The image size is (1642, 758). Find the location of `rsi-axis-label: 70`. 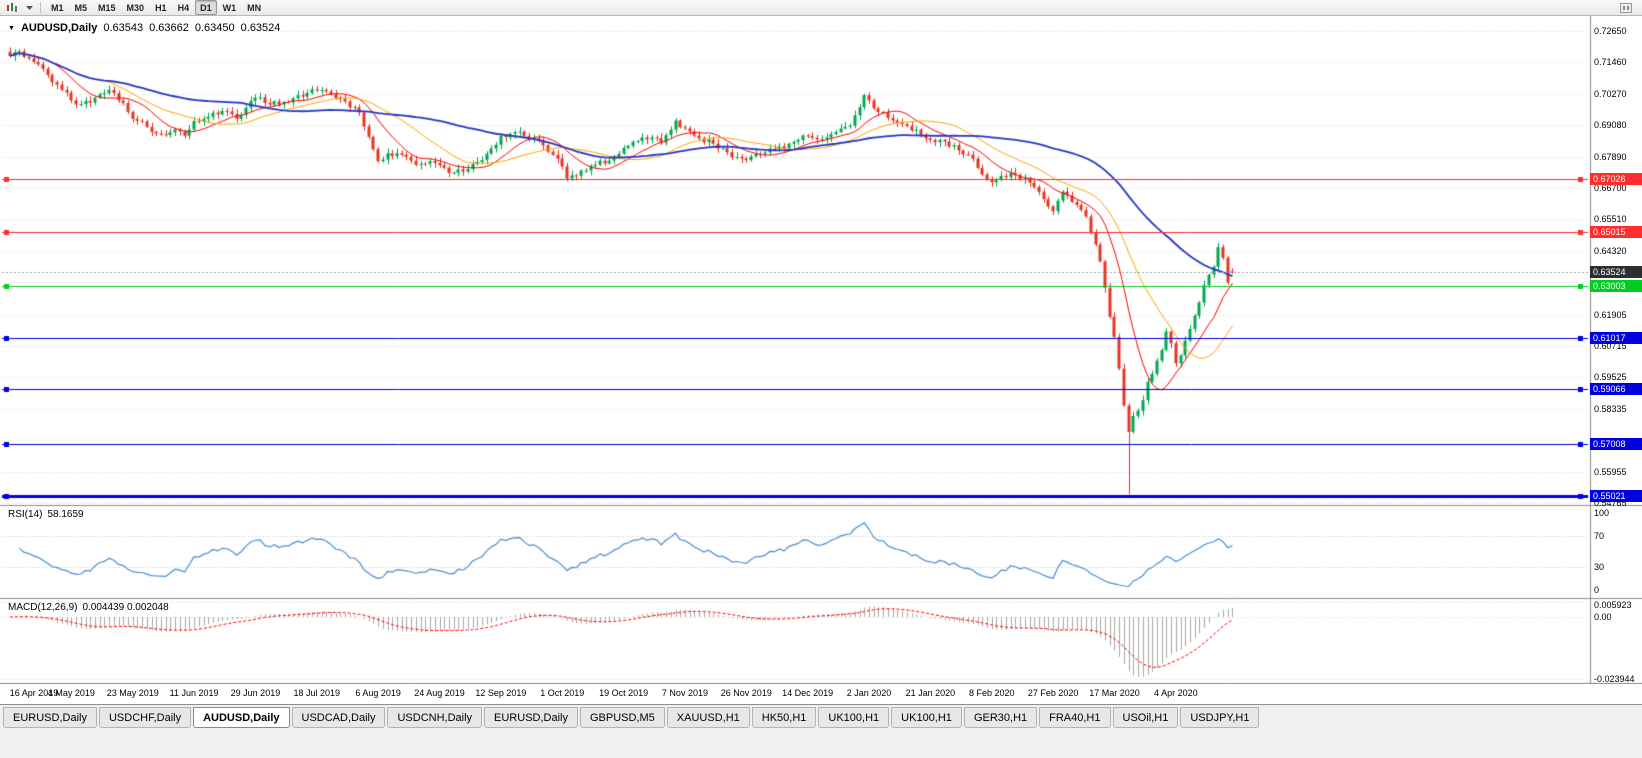

rsi-axis-label: 70 is located at coordinates (1599, 536).